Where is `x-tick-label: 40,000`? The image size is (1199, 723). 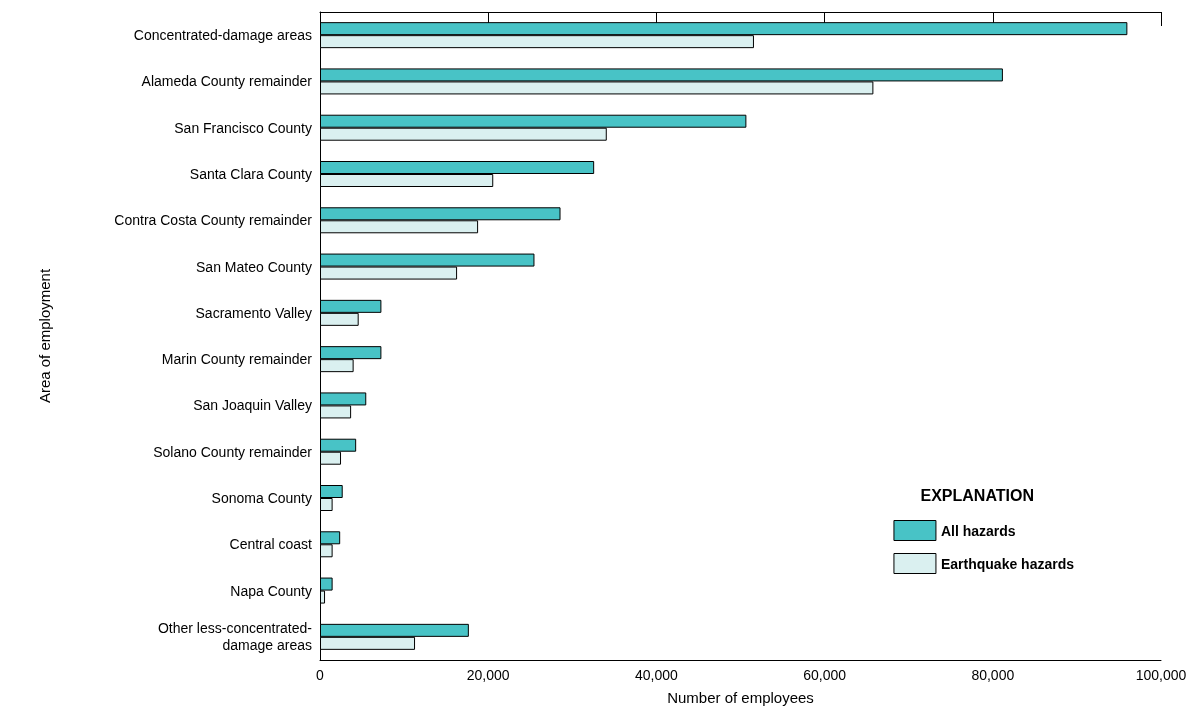 x-tick-label: 40,000 is located at coordinates (656, 675).